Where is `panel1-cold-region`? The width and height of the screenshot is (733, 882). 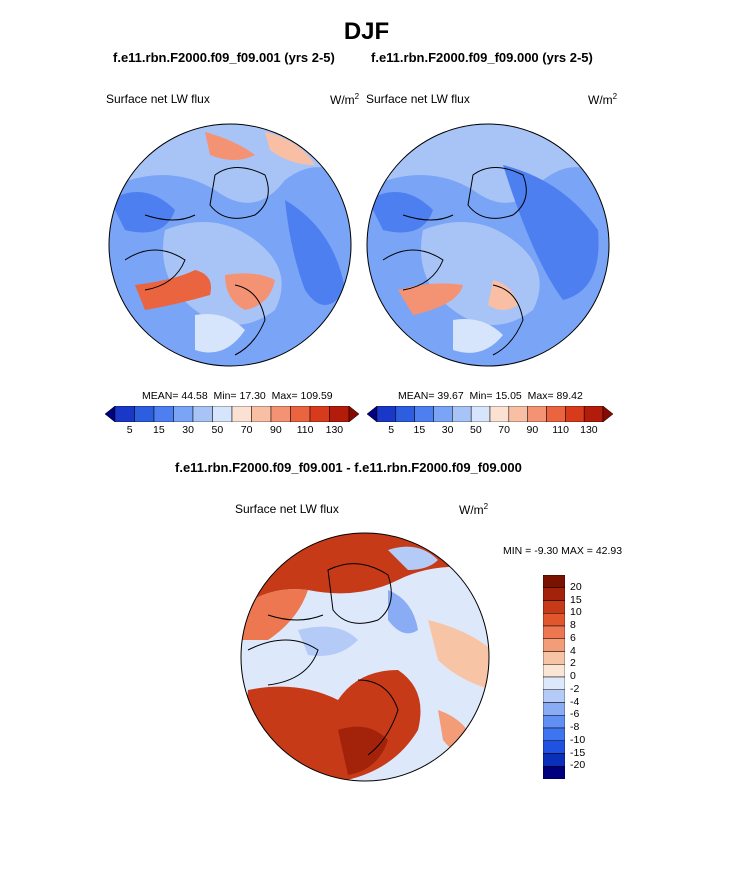
panel1-cold-region is located at coordinates (142, 212).